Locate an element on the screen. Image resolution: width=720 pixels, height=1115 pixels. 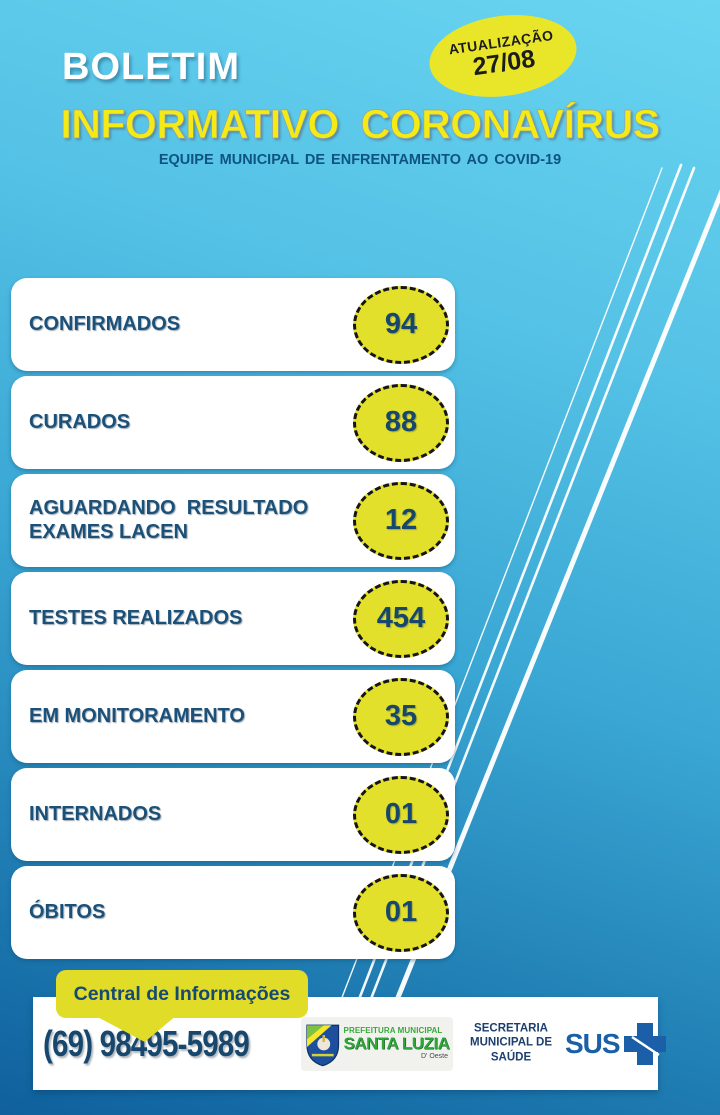
page-title: BOLETIM is located at coordinates (151, 67).